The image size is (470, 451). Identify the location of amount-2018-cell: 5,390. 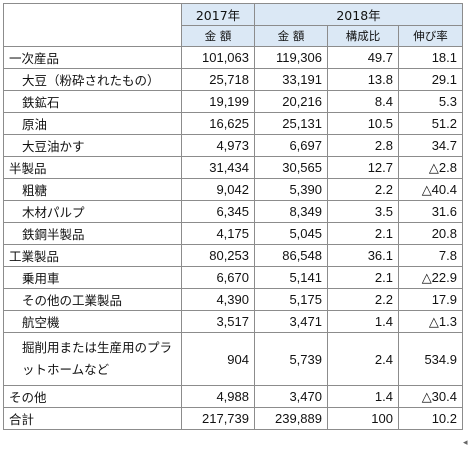
(291, 189).